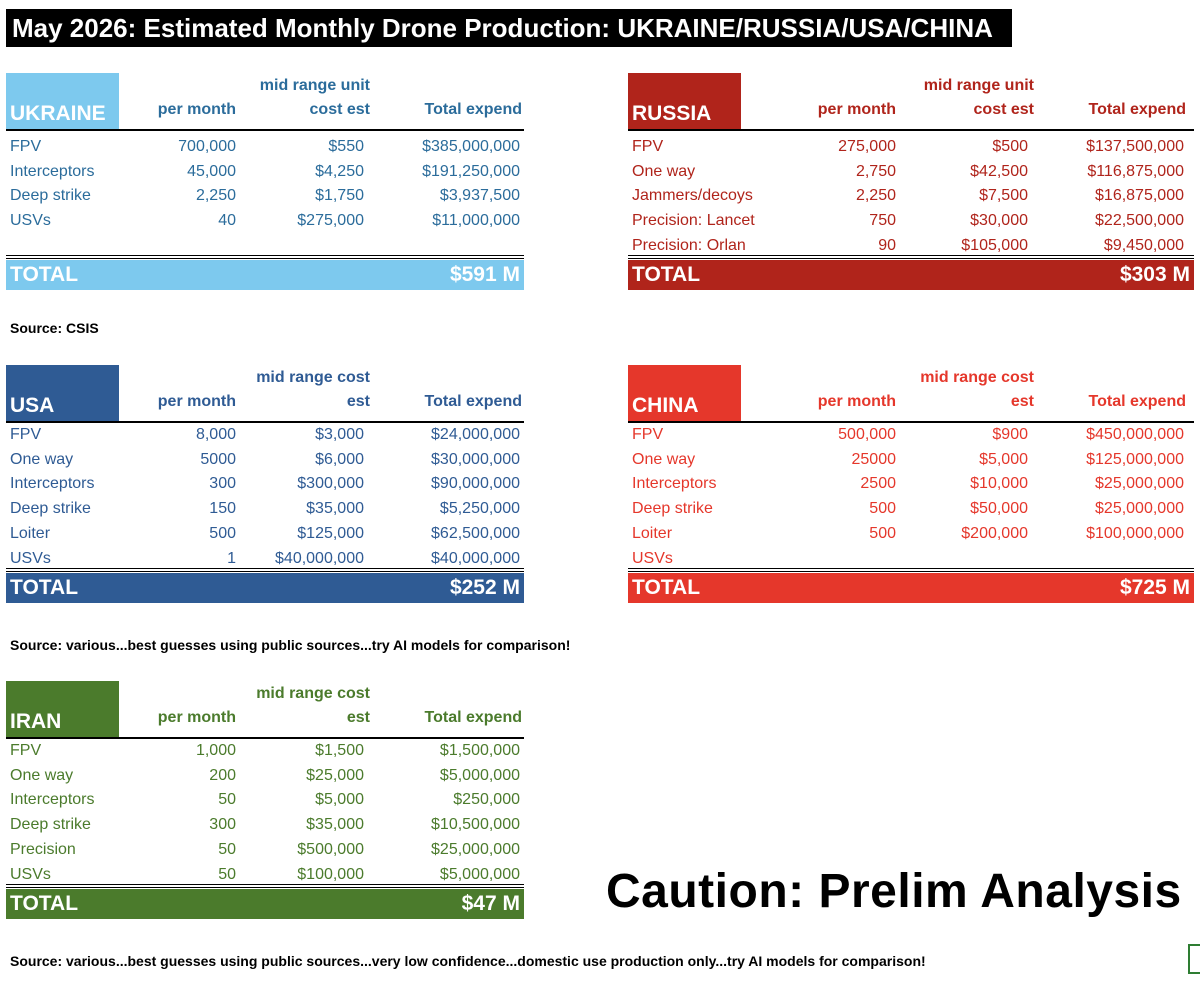 The width and height of the screenshot is (1200, 983). Describe the element at coordinates (265, 875) in the screenshot. I see `table-row: USVs 50 $100,000 $5,000,000` at that location.